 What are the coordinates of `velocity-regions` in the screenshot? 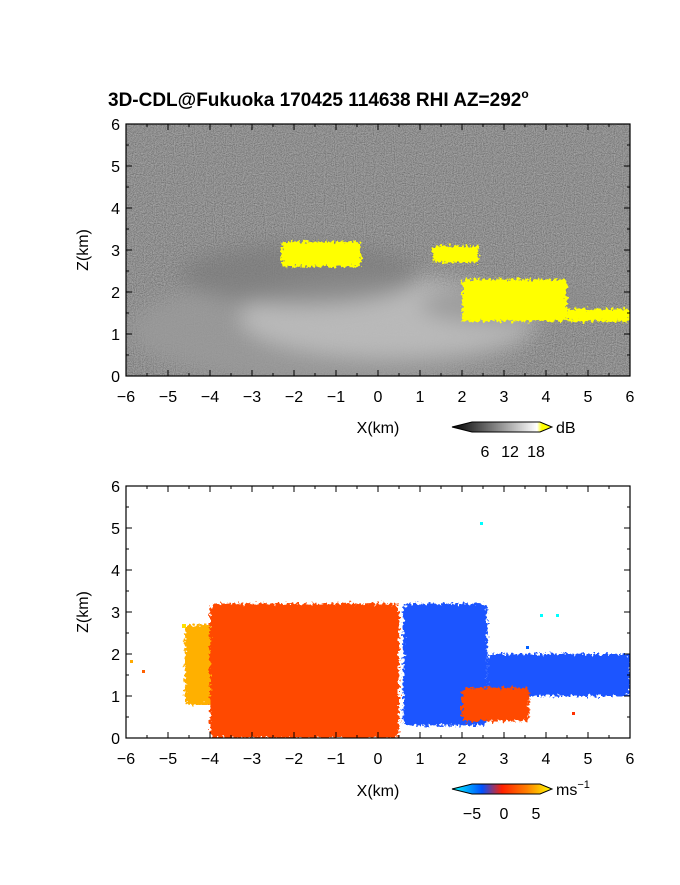 It's located at (407, 670).